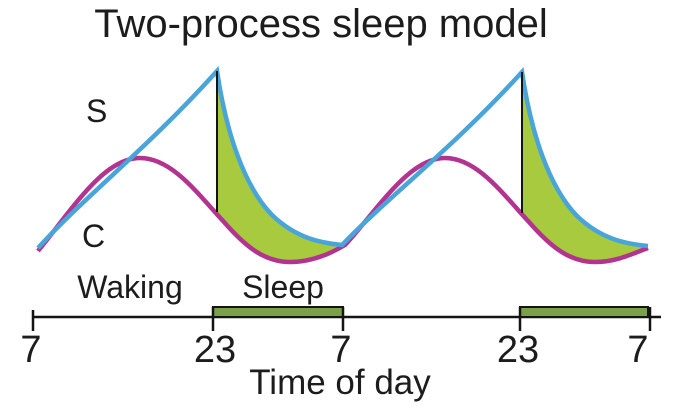 The width and height of the screenshot is (700, 414). What do you see at coordinates (31, 350) in the screenshot?
I see `axis-tick-label-7am-1: 7` at bounding box center [31, 350].